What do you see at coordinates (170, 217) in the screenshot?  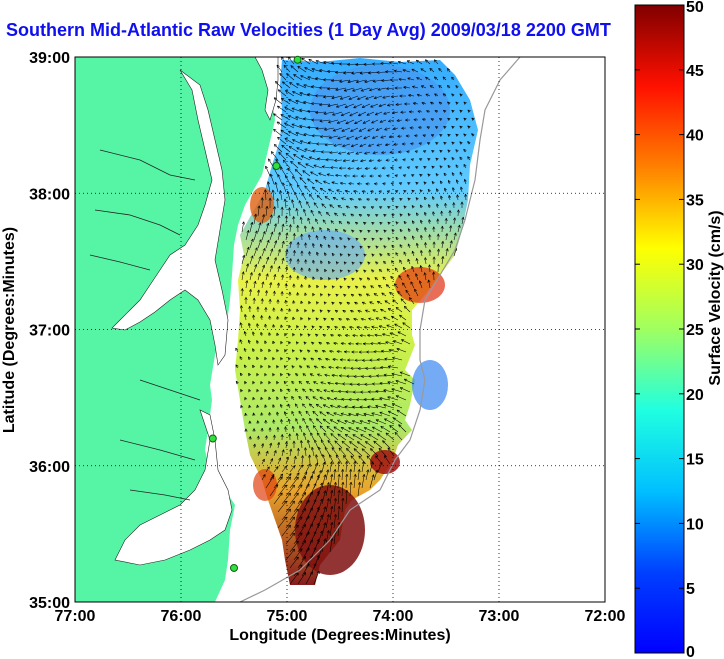 I see `chesapeake-bay` at bounding box center [170, 217].